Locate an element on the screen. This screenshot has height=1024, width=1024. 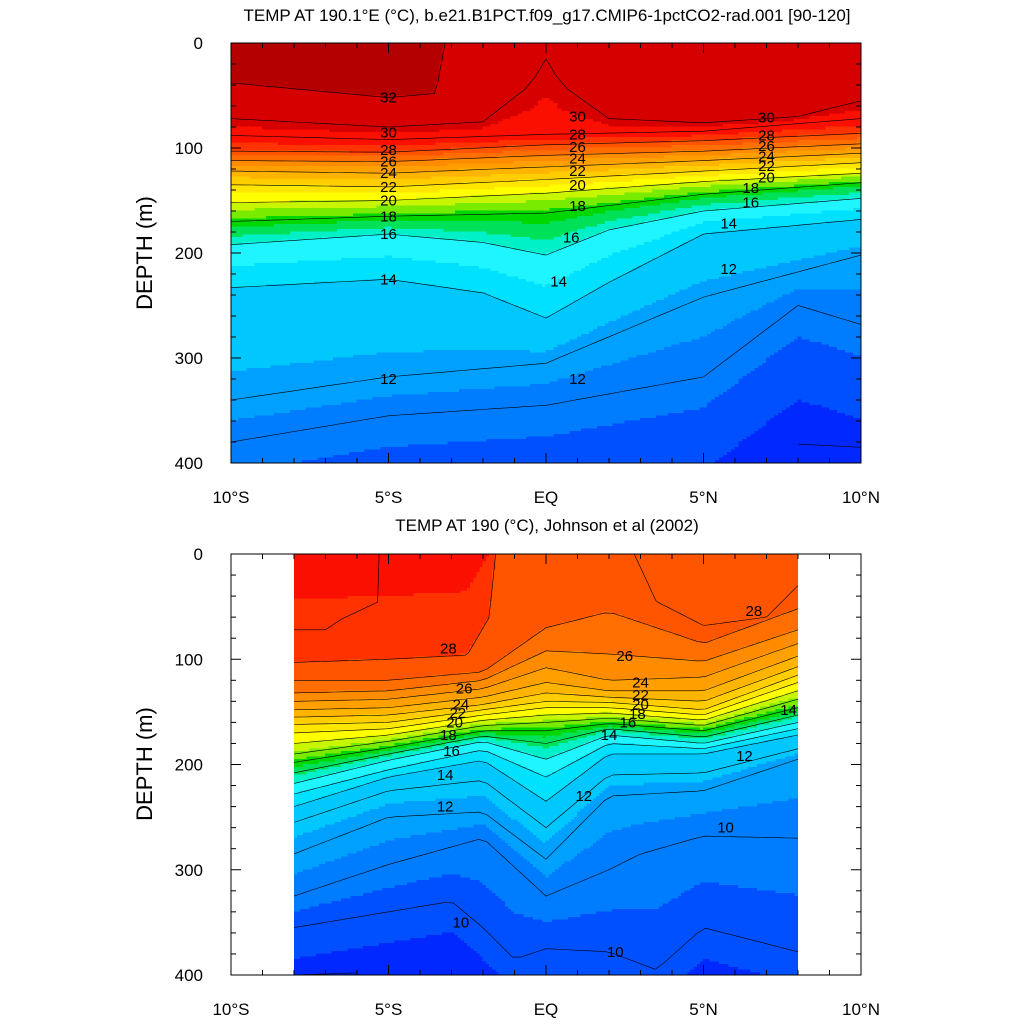
x-tick-label: 5°N is located at coordinates (703, 497).